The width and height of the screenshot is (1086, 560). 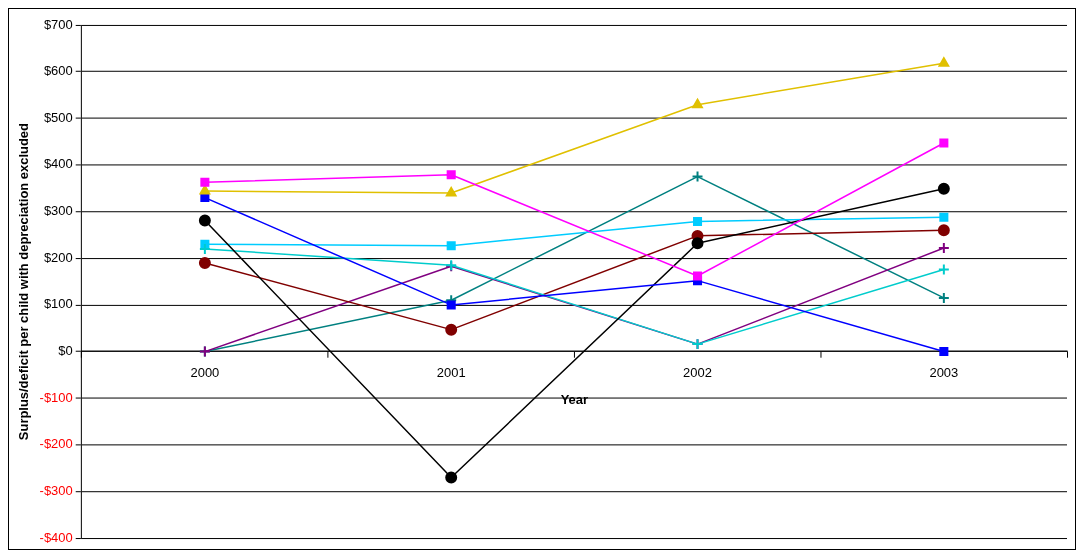 What do you see at coordinates (56, 537) in the screenshot?
I see `y-tick-label: -$400` at bounding box center [56, 537].